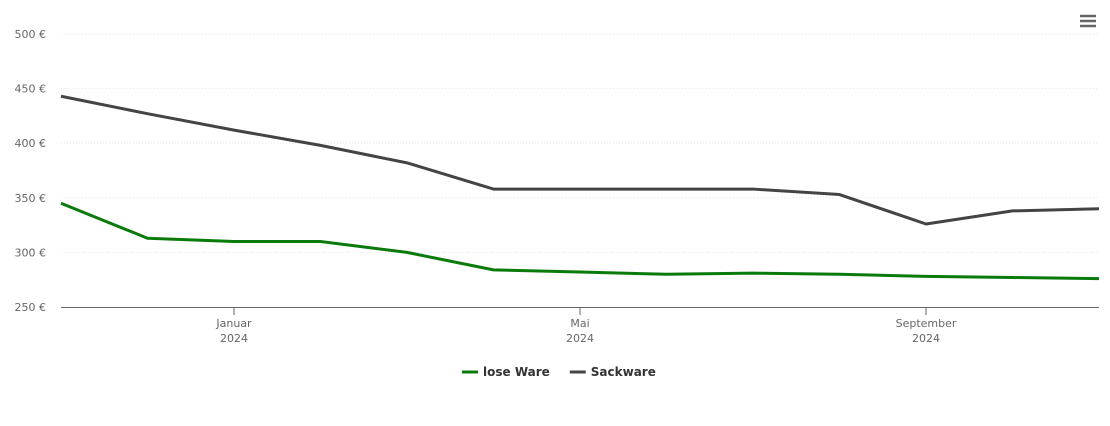 This screenshot has height=426, width=1110. Describe the element at coordinates (31, 198) in the screenshot. I see `y-tick-label: 350 €` at that location.